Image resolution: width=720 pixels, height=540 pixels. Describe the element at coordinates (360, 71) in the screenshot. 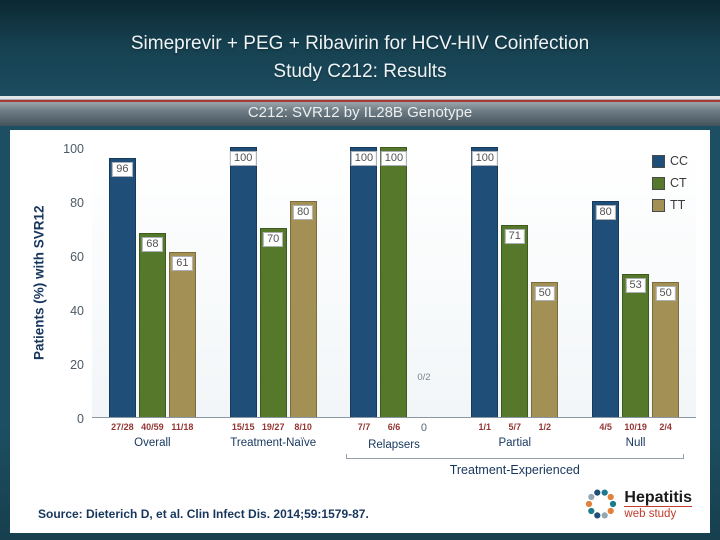

I see `title-line-2: Study C212: Results` at that location.